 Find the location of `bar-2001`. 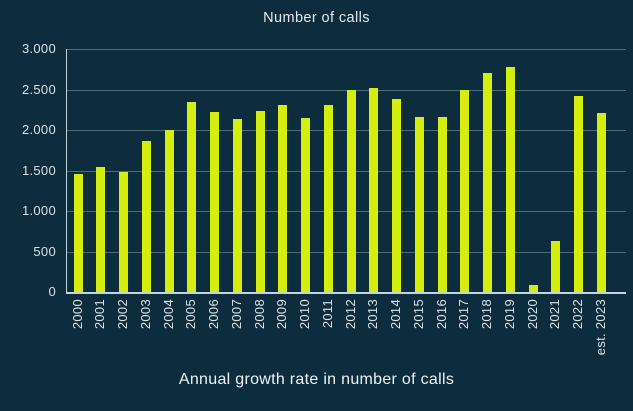

bar-2001 is located at coordinates (101, 229).